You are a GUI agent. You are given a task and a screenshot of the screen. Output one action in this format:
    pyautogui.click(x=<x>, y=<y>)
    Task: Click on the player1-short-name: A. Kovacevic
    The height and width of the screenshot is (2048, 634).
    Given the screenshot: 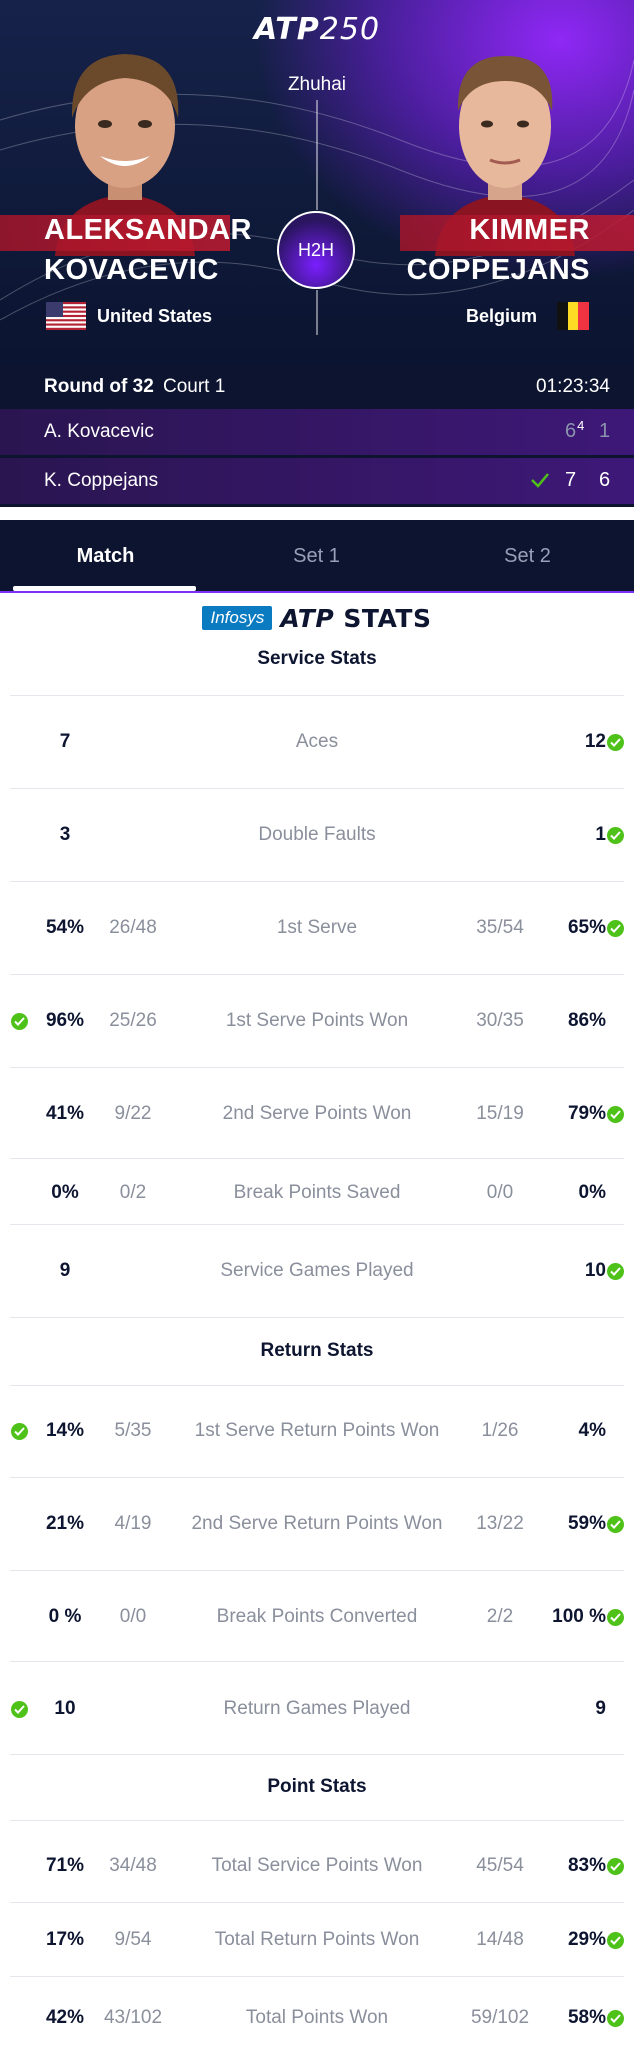 What is the action you would take?
    pyautogui.click(x=99, y=431)
    